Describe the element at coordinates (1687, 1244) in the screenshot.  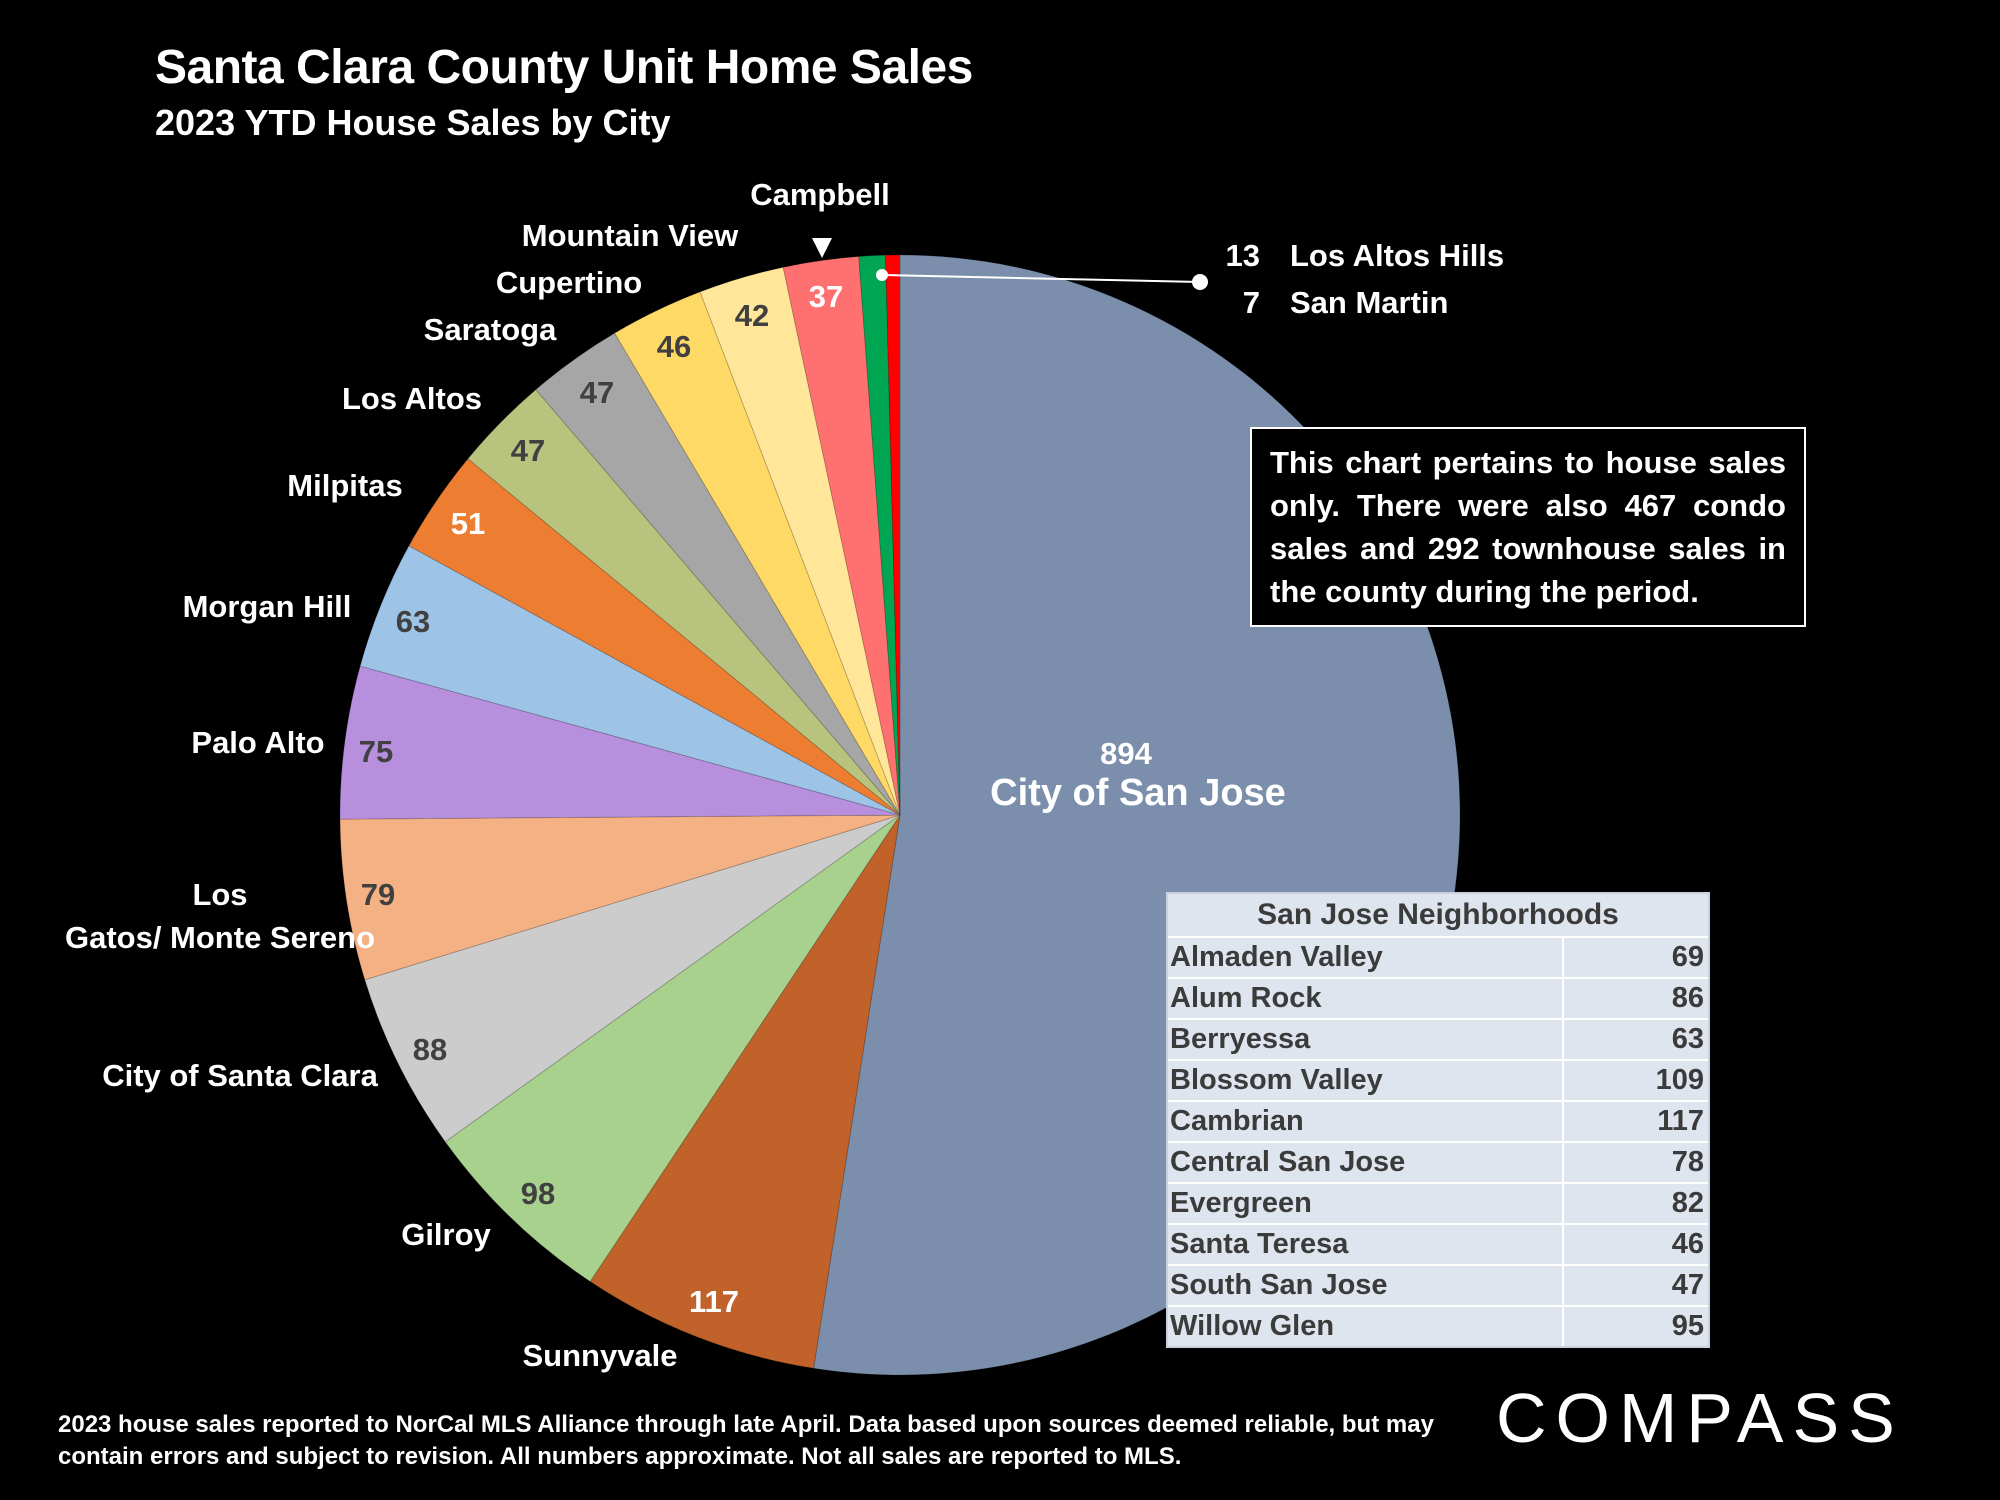
I see `neighborhood-value: 46` at that location.